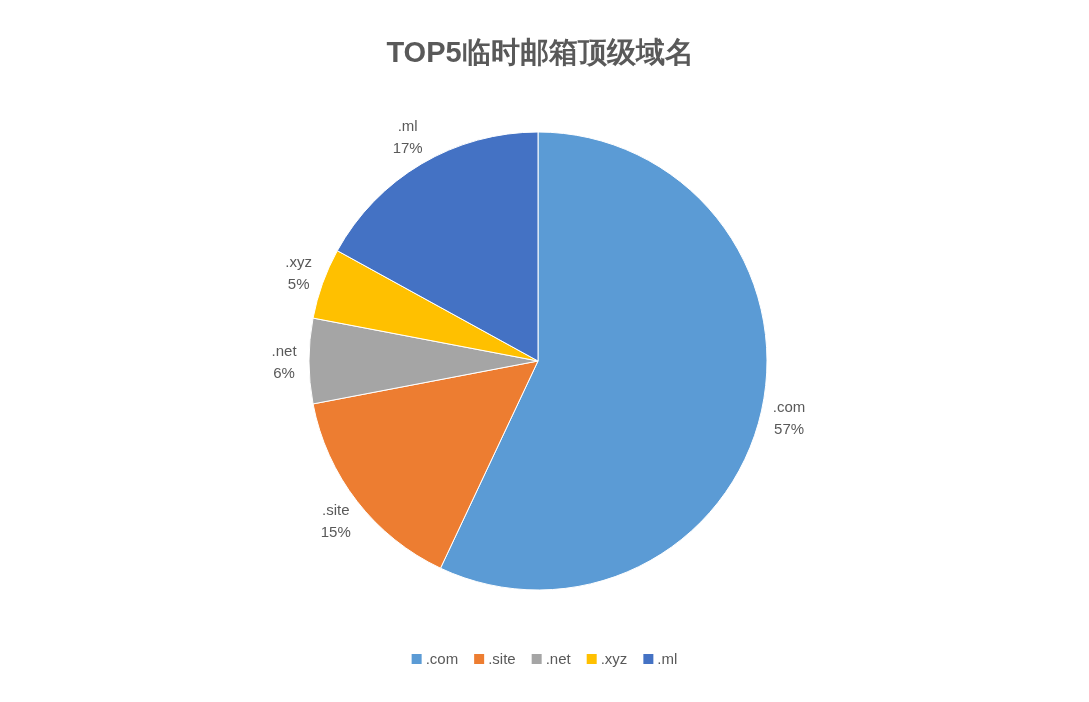  I want to click on data-label: 57%, so click(789, 429).